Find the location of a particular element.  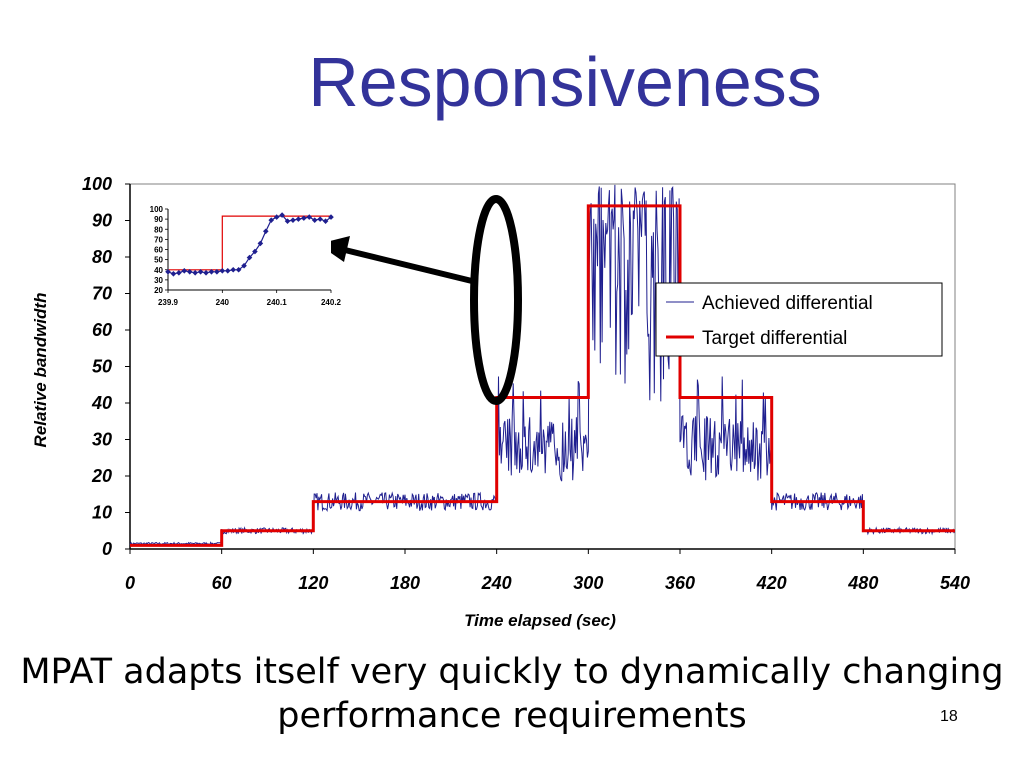

x-tick-label: 0 is located at coordinates (130, 583).